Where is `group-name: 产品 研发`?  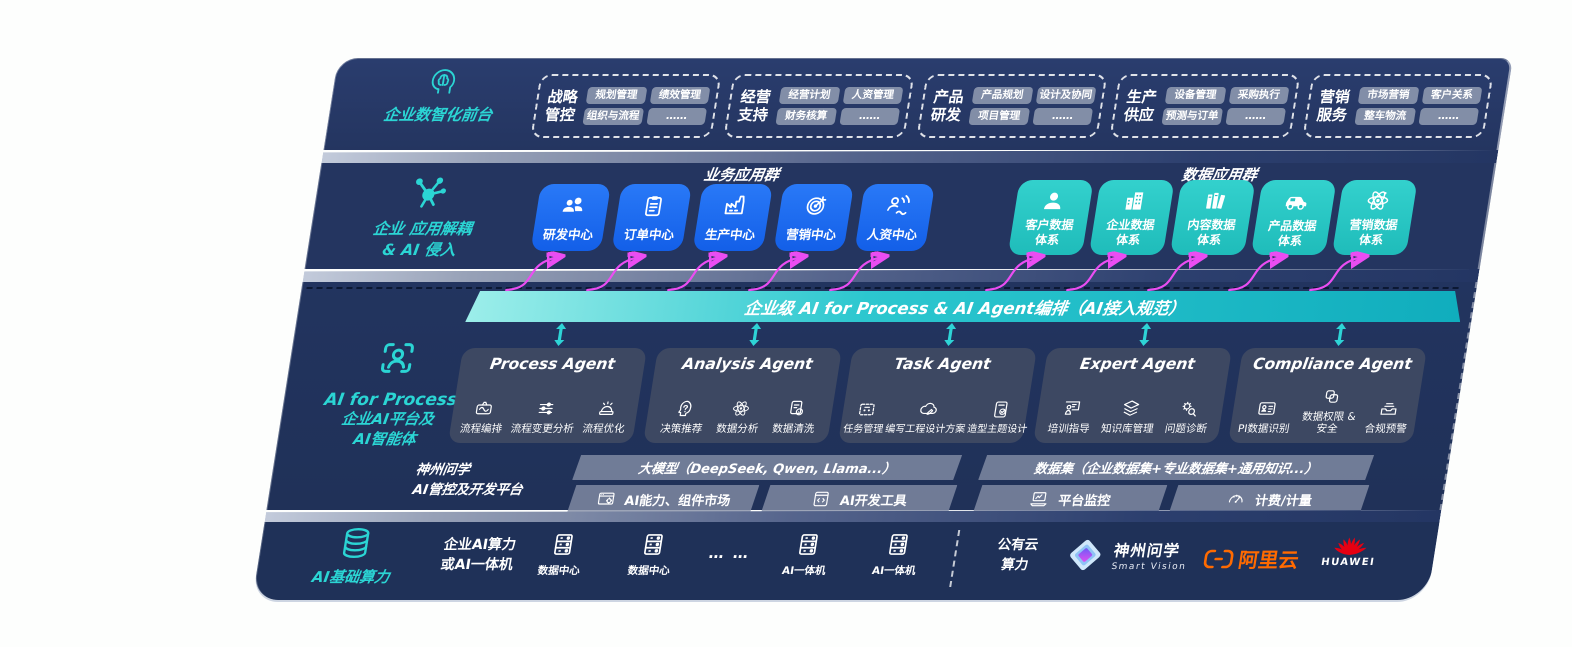 group-name: 产品 研发 is located at coordinates (947, 106).